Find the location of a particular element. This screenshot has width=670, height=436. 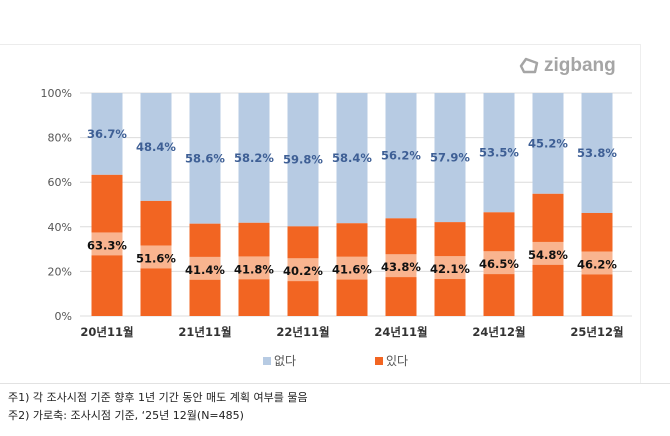

x-tick-label: 22년11월 is located at coordinates (302, 332).